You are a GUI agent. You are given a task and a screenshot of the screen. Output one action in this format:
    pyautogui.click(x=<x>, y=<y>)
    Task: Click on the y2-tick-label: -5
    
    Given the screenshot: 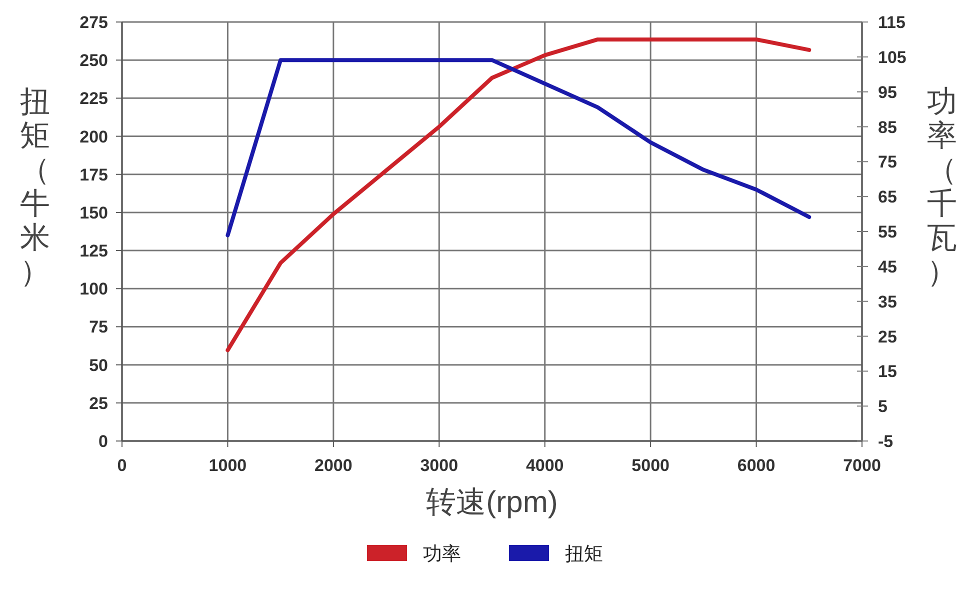 What is the action you would take?
    pyautogui.click(x=886, y=441)
    